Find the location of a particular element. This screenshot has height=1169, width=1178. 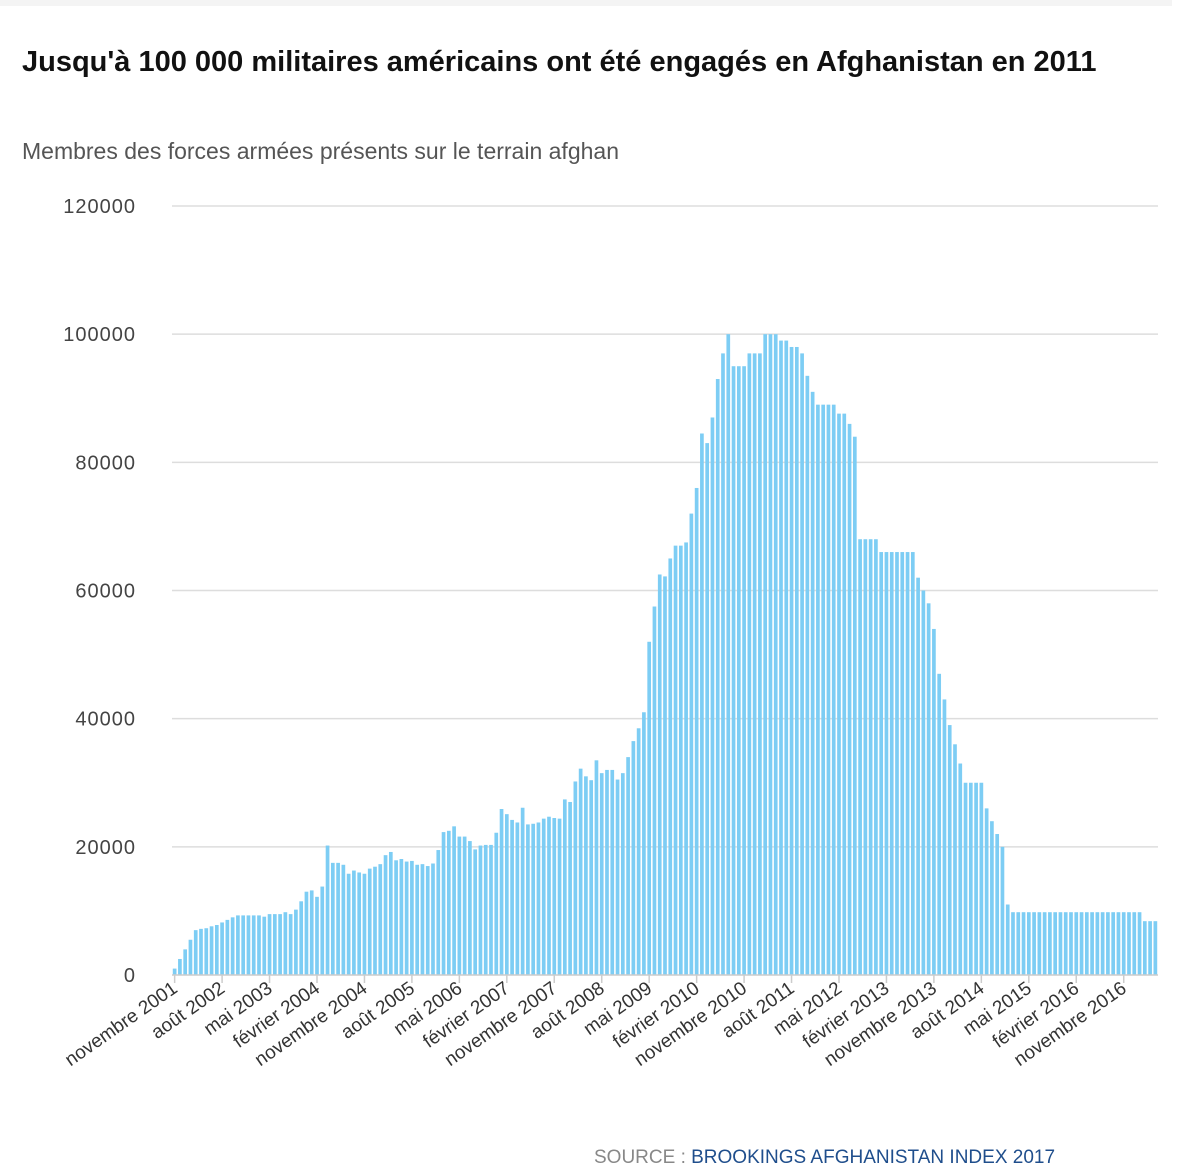

y-tick-label: 40000 is located at coordinates (105, 720).